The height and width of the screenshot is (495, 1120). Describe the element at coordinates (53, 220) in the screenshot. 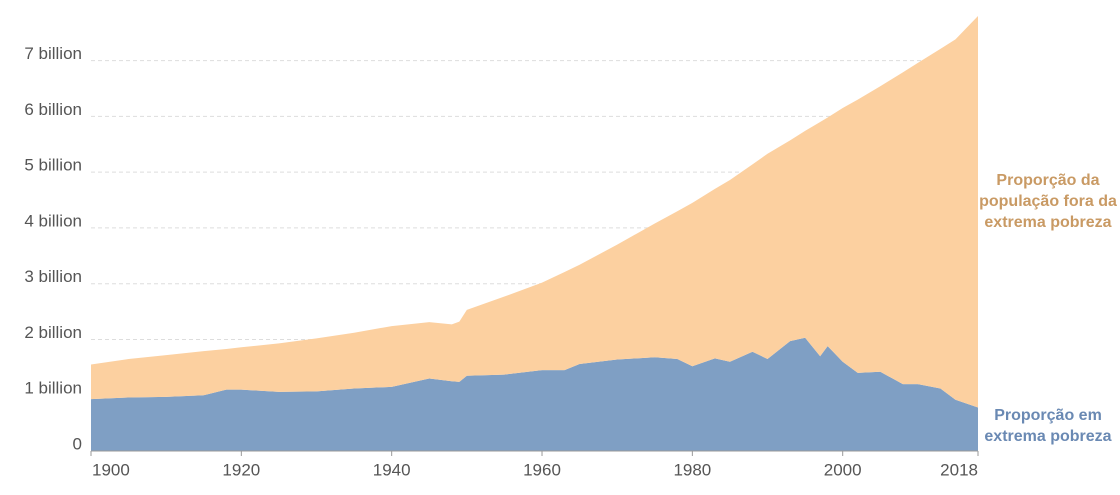

I see `y-tick-label: 4 billion` at that location.